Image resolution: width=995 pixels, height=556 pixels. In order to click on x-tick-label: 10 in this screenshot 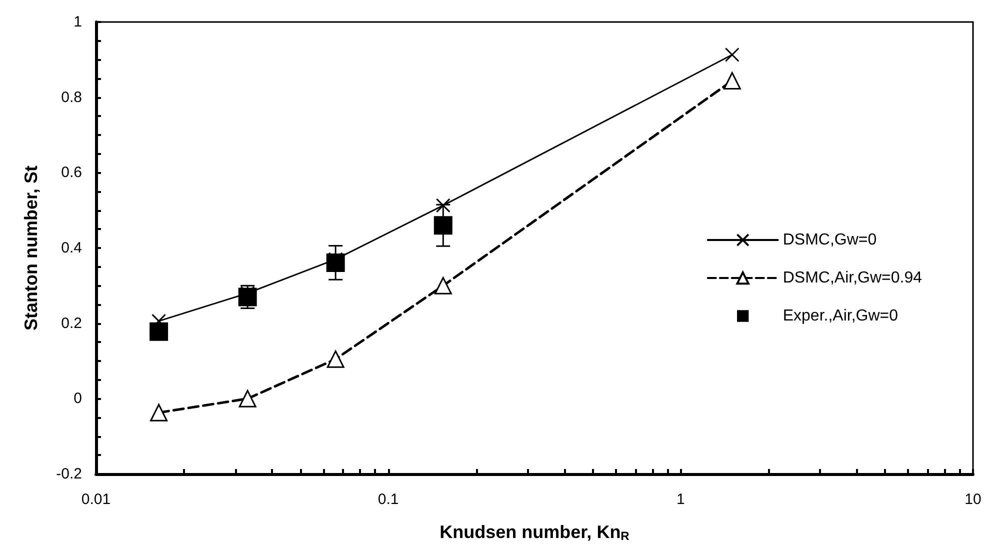, I will do `click(973, 499)`.